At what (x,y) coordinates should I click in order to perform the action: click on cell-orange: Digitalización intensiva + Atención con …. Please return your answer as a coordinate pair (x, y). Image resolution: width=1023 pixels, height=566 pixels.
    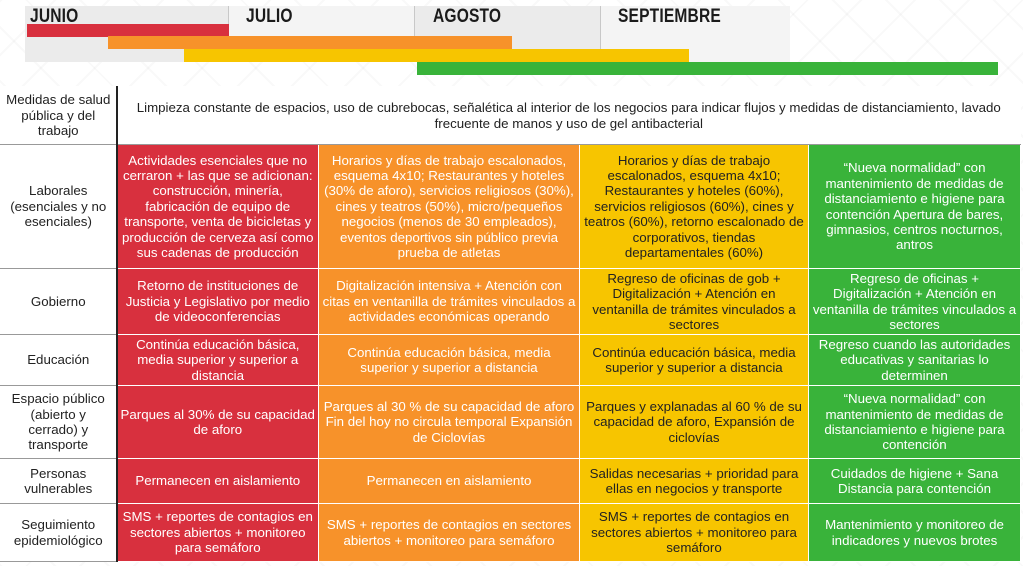
    Looking at the image, I should click on (449, 301).